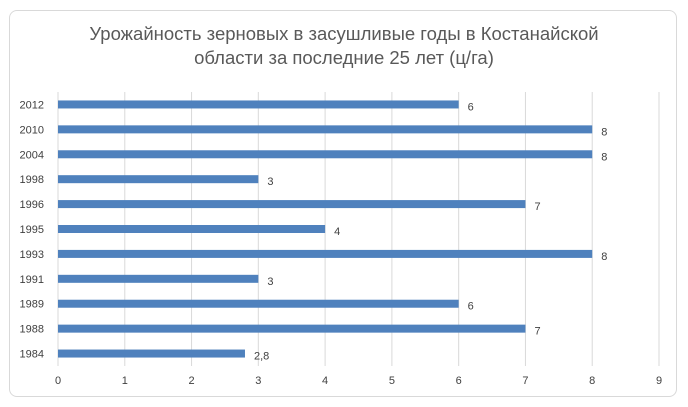 The image size is (688, 407). I want to click on y-category-label: 2012, so click(32, 105).